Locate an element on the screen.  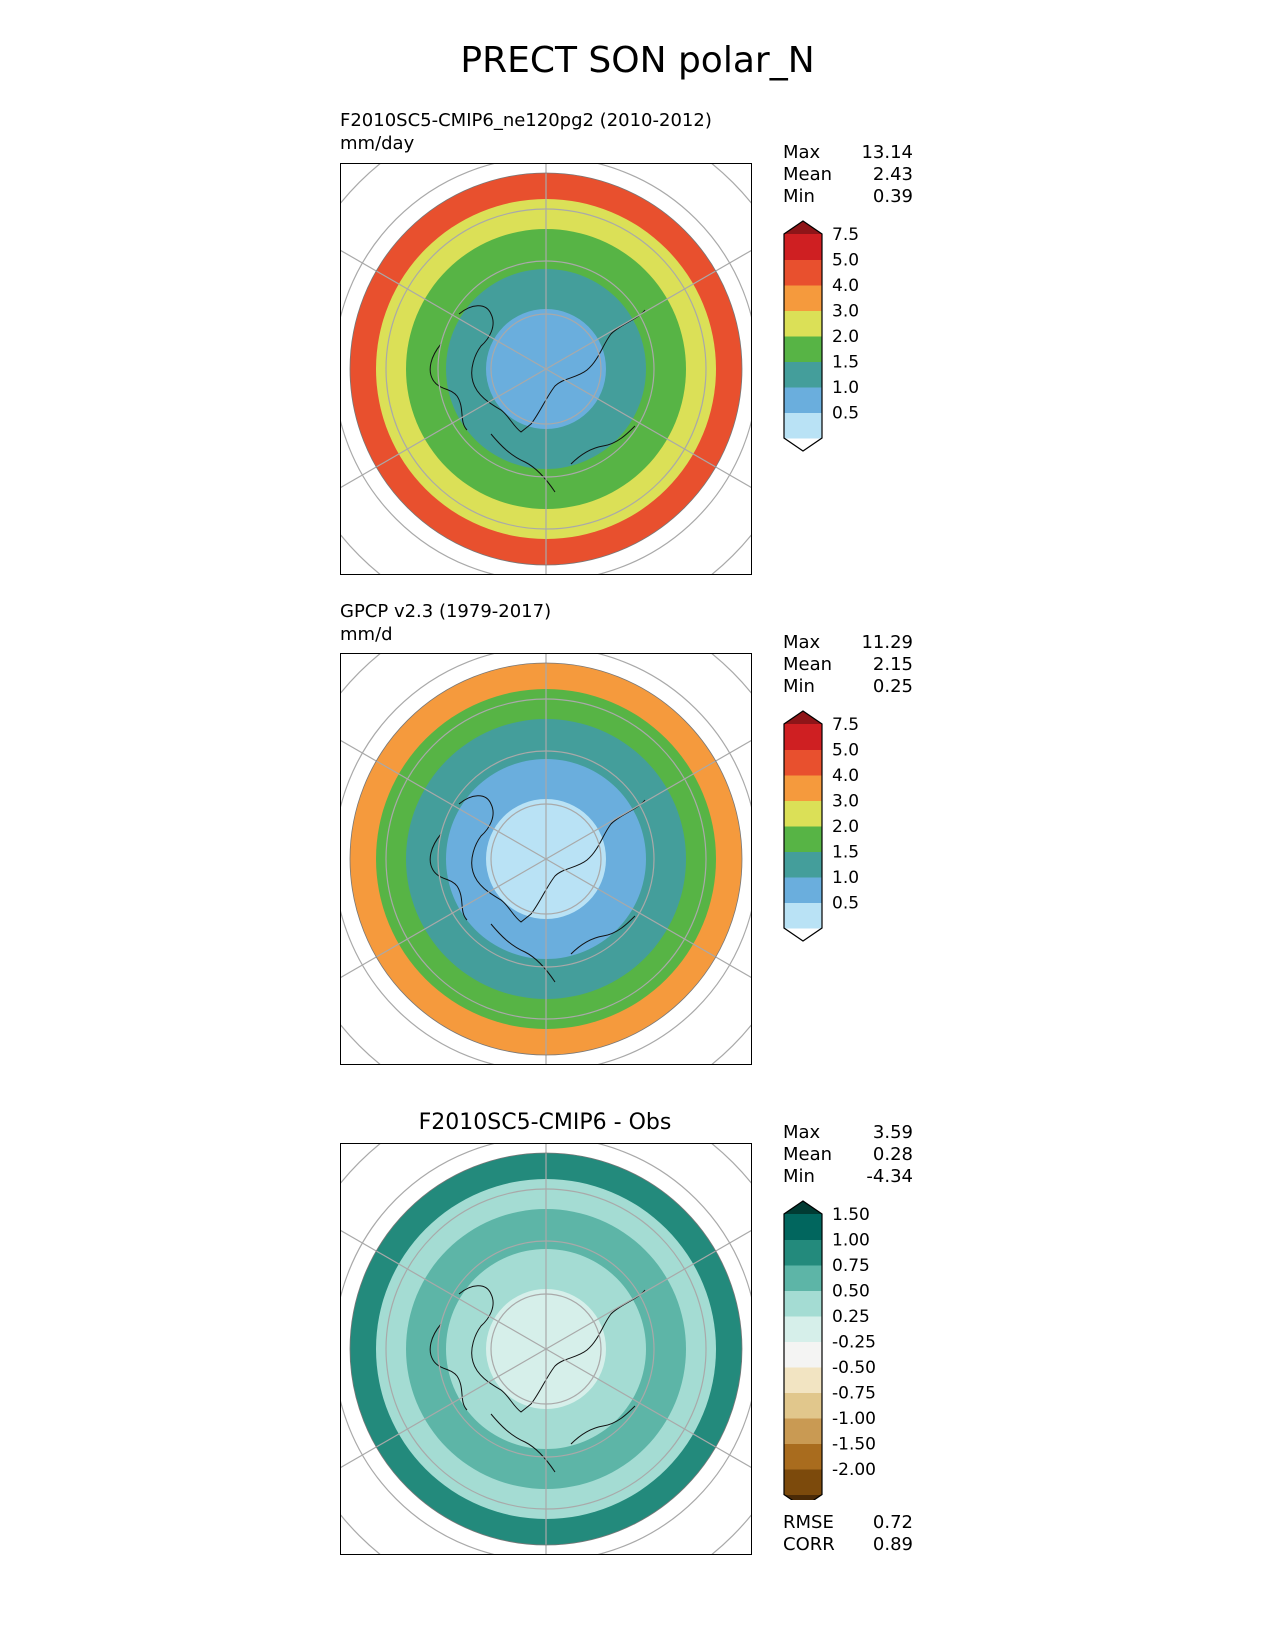
stat-max-value: 13.14 is located at coordinates (887, 152).